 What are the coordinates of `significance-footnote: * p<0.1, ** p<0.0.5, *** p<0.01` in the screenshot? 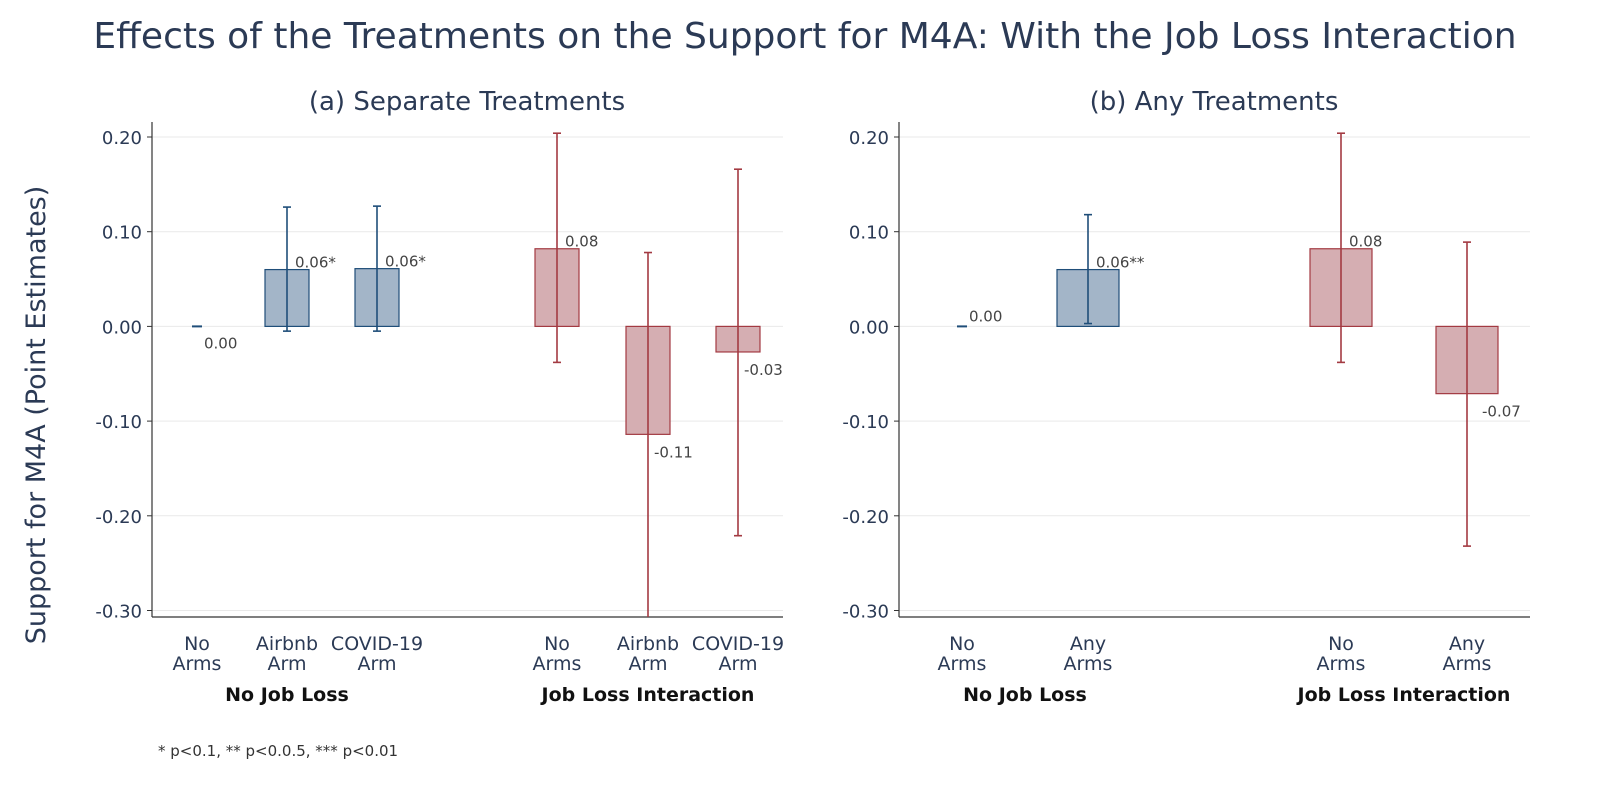 It's located at (278, 751).